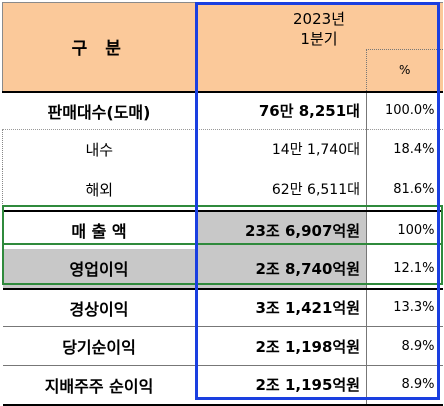 The width and height of the screenshot is (444, 406). Describe the element at coordinates (281, 385) in the screenshot. I see `row-value: 2조 1,195억원` at that location.